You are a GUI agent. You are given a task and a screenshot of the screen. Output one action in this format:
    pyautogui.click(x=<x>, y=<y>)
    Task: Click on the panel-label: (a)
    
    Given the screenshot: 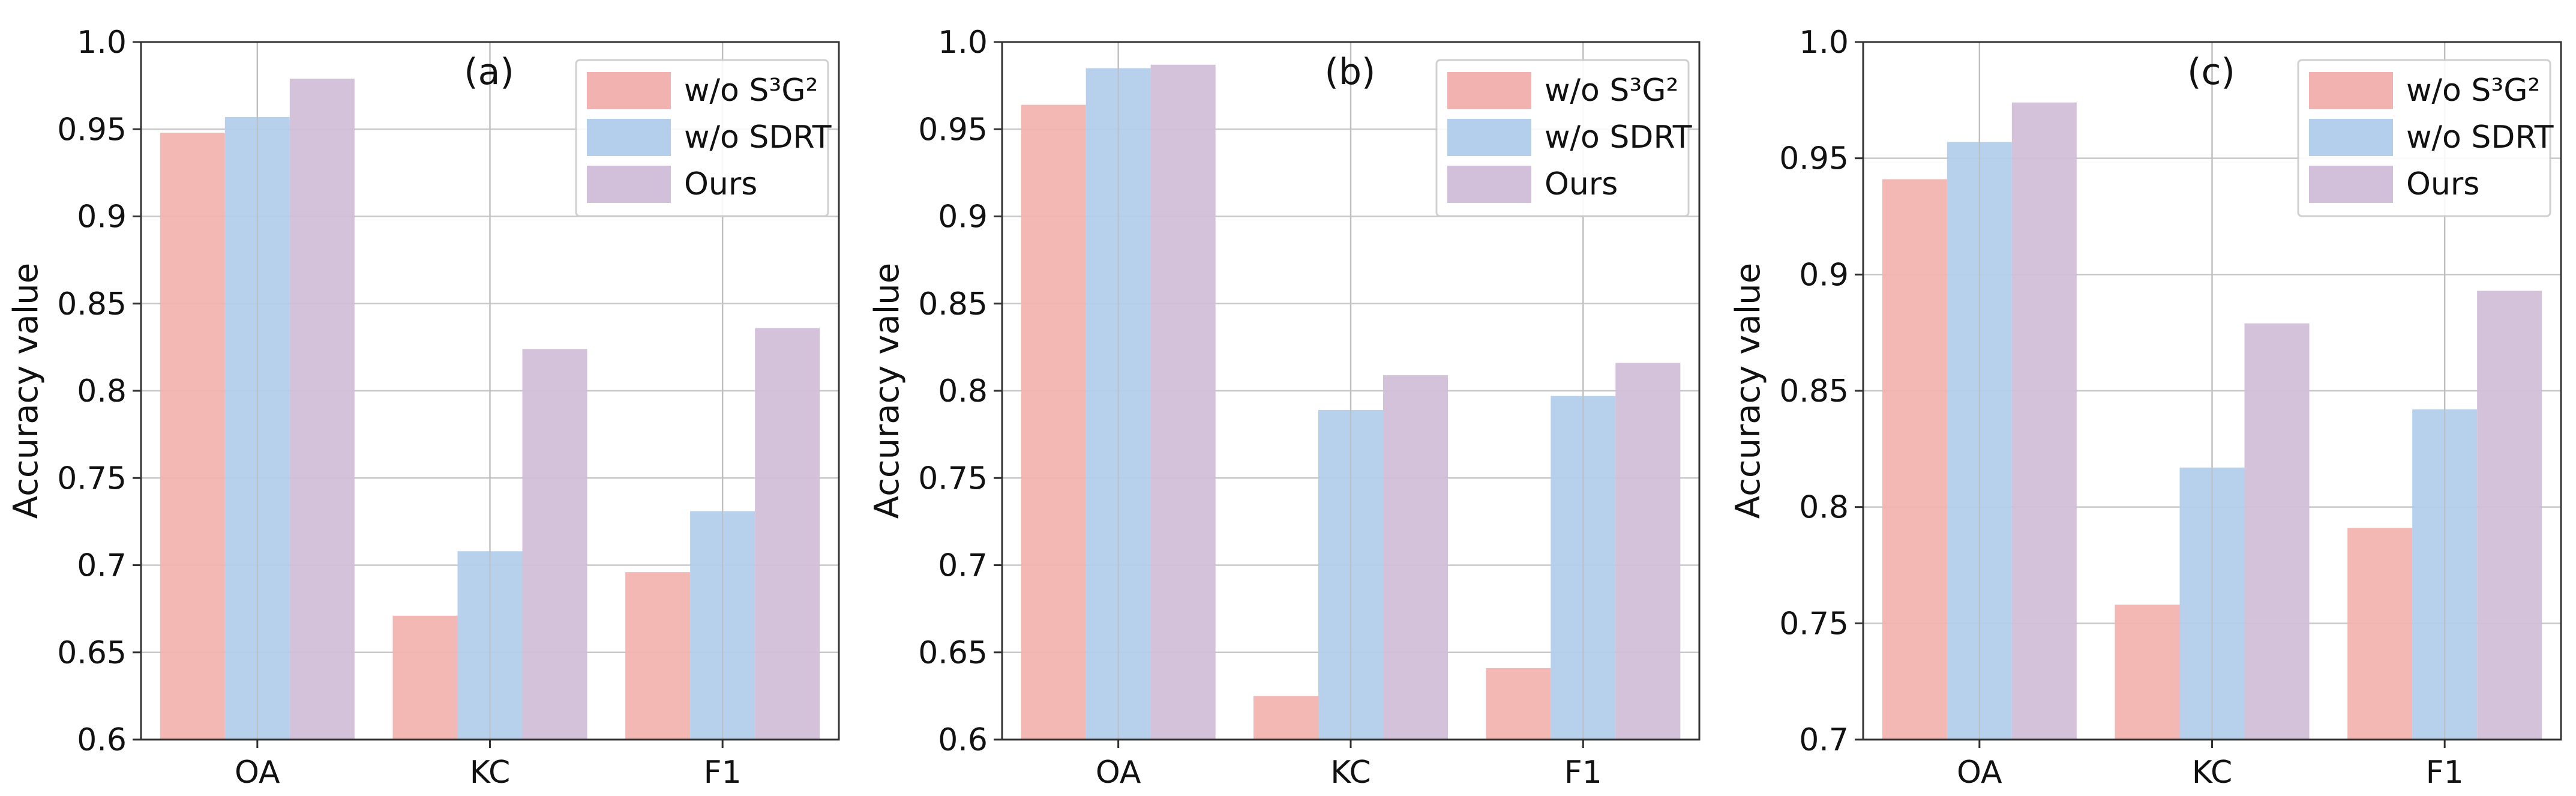 What is the action you would take?
    pyautogui.click(x=489, y=72)
    